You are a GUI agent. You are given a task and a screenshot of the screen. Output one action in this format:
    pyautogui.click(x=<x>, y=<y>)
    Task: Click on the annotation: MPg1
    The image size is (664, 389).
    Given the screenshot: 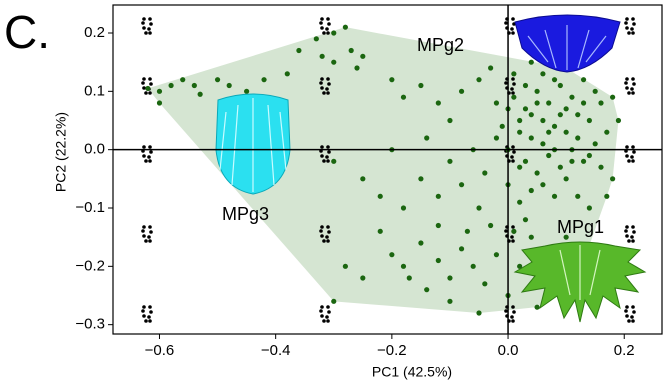 What is the action you would take?
    pyautogui.click(x=580, y=227)
    